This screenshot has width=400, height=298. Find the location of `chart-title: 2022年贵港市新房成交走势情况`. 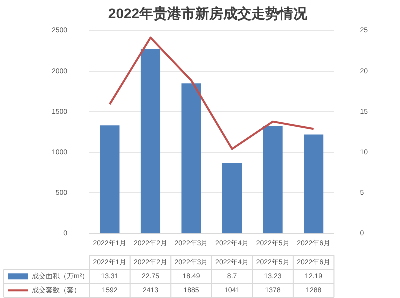

chart-title: 2022年贵港市新房成交走势情况 is located at coordinates (208, 13).